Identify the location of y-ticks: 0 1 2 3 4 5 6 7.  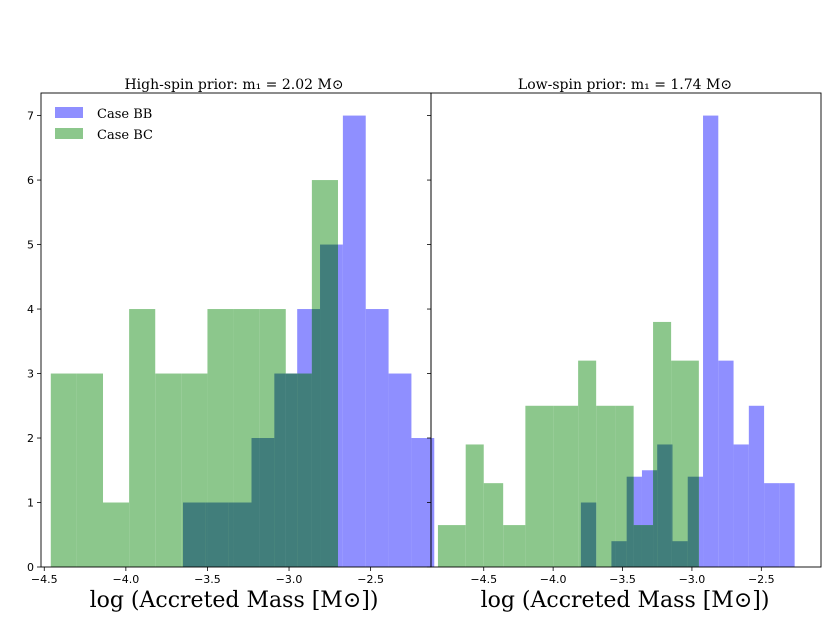
(34, 342).